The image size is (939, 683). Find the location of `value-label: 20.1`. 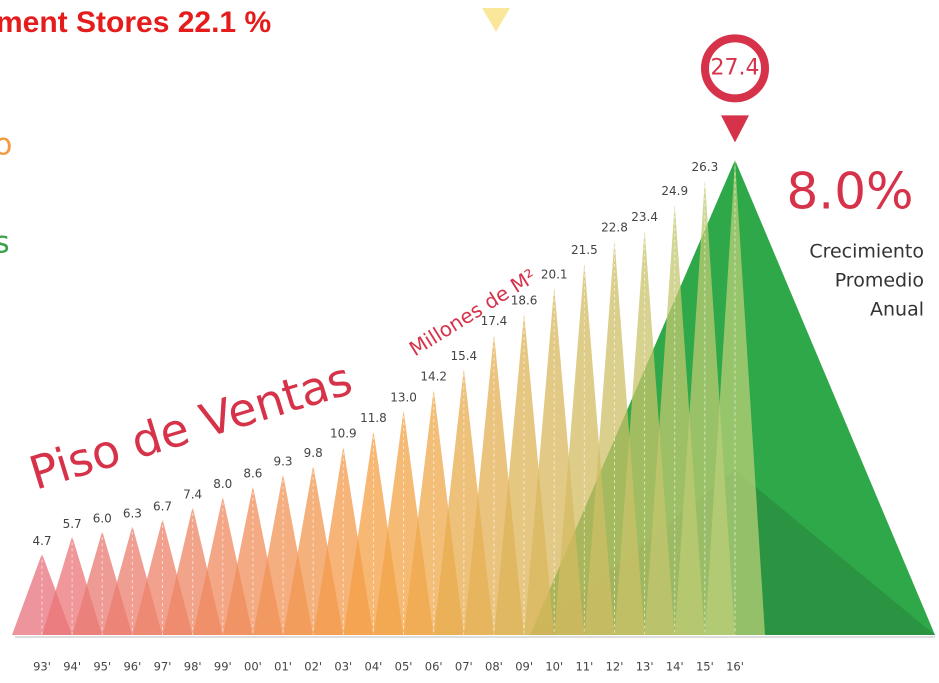

value-label: 20.1 is located at coordinates (554, 274).